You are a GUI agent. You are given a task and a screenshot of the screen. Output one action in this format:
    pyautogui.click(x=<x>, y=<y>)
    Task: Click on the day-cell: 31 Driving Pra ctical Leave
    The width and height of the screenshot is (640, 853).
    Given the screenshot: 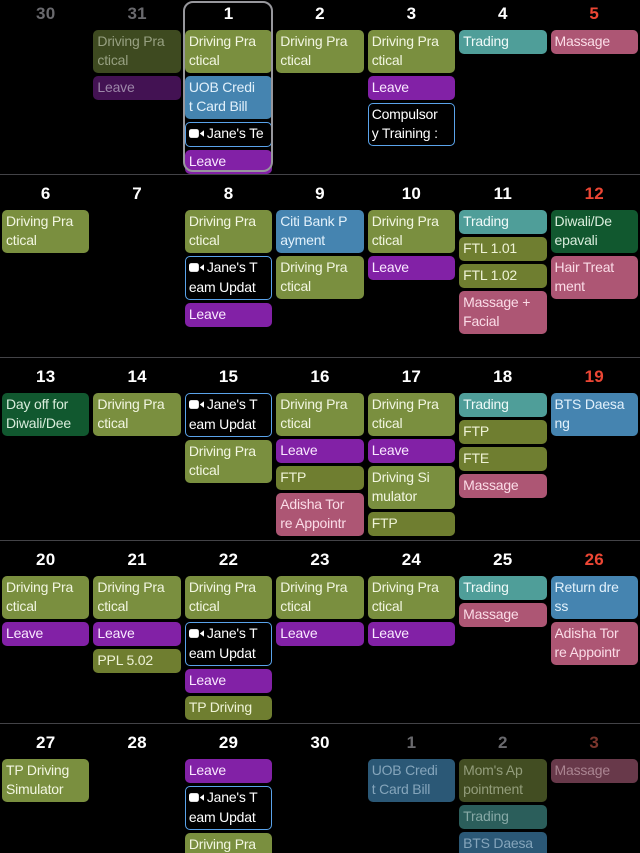 What is the action you would take?
    pyautogui.click(x=136, y=87)
    